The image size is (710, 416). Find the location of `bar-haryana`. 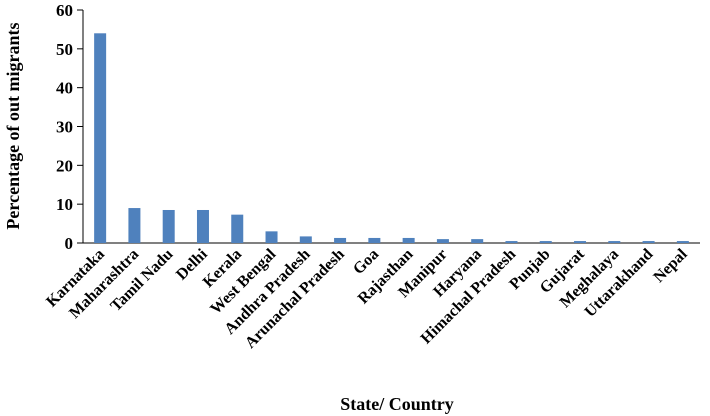

bar-haryana is located at coordinates (477, 241).